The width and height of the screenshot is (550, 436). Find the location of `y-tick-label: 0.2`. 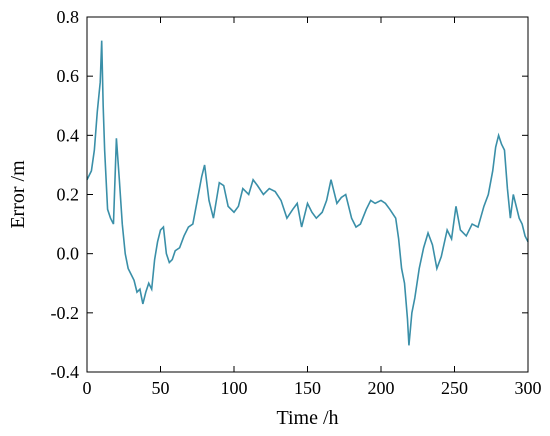

y-tick-label: 0.2 is located at coordinates (68, 195).